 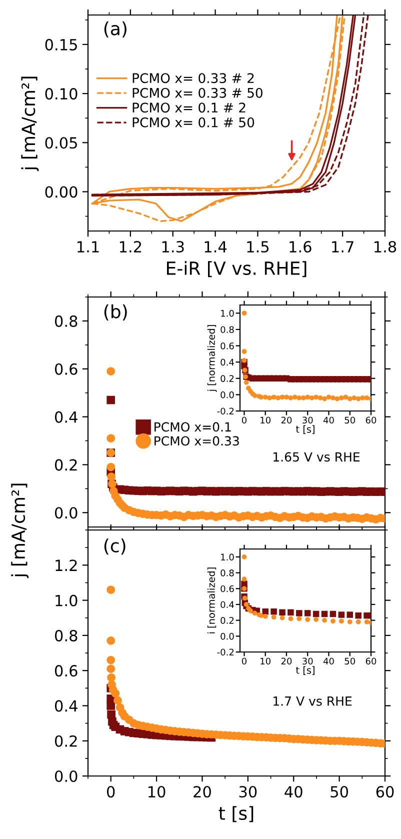 I want to click on x-tick-label: 1.3, so click(x=173, y=246).